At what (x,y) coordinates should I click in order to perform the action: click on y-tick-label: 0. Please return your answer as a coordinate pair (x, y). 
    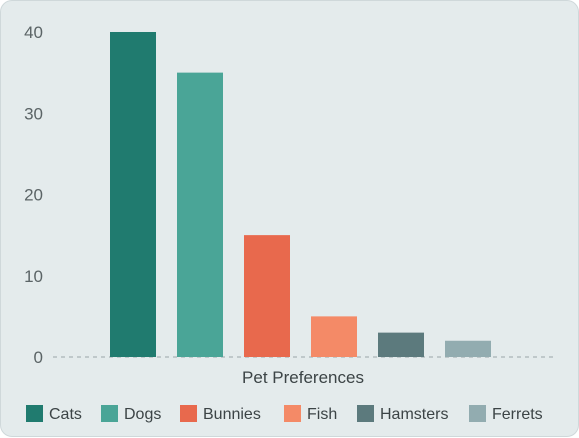
    Looking at the image, I should click on (38, 357).